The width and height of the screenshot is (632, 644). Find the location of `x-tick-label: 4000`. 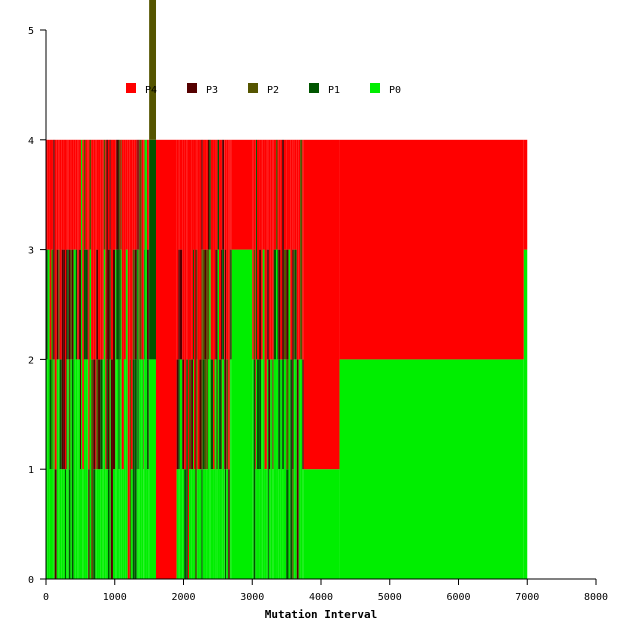

x-tick-label: 4000 is located at coordinates (321, 597).